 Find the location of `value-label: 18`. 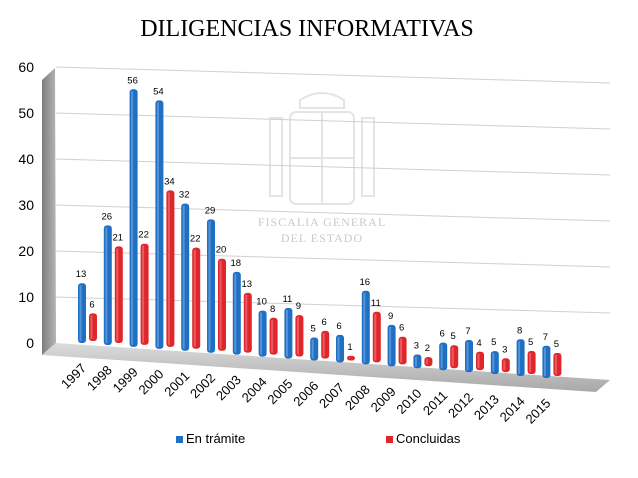

value-label: 18 is located at coordinates (236, 263).